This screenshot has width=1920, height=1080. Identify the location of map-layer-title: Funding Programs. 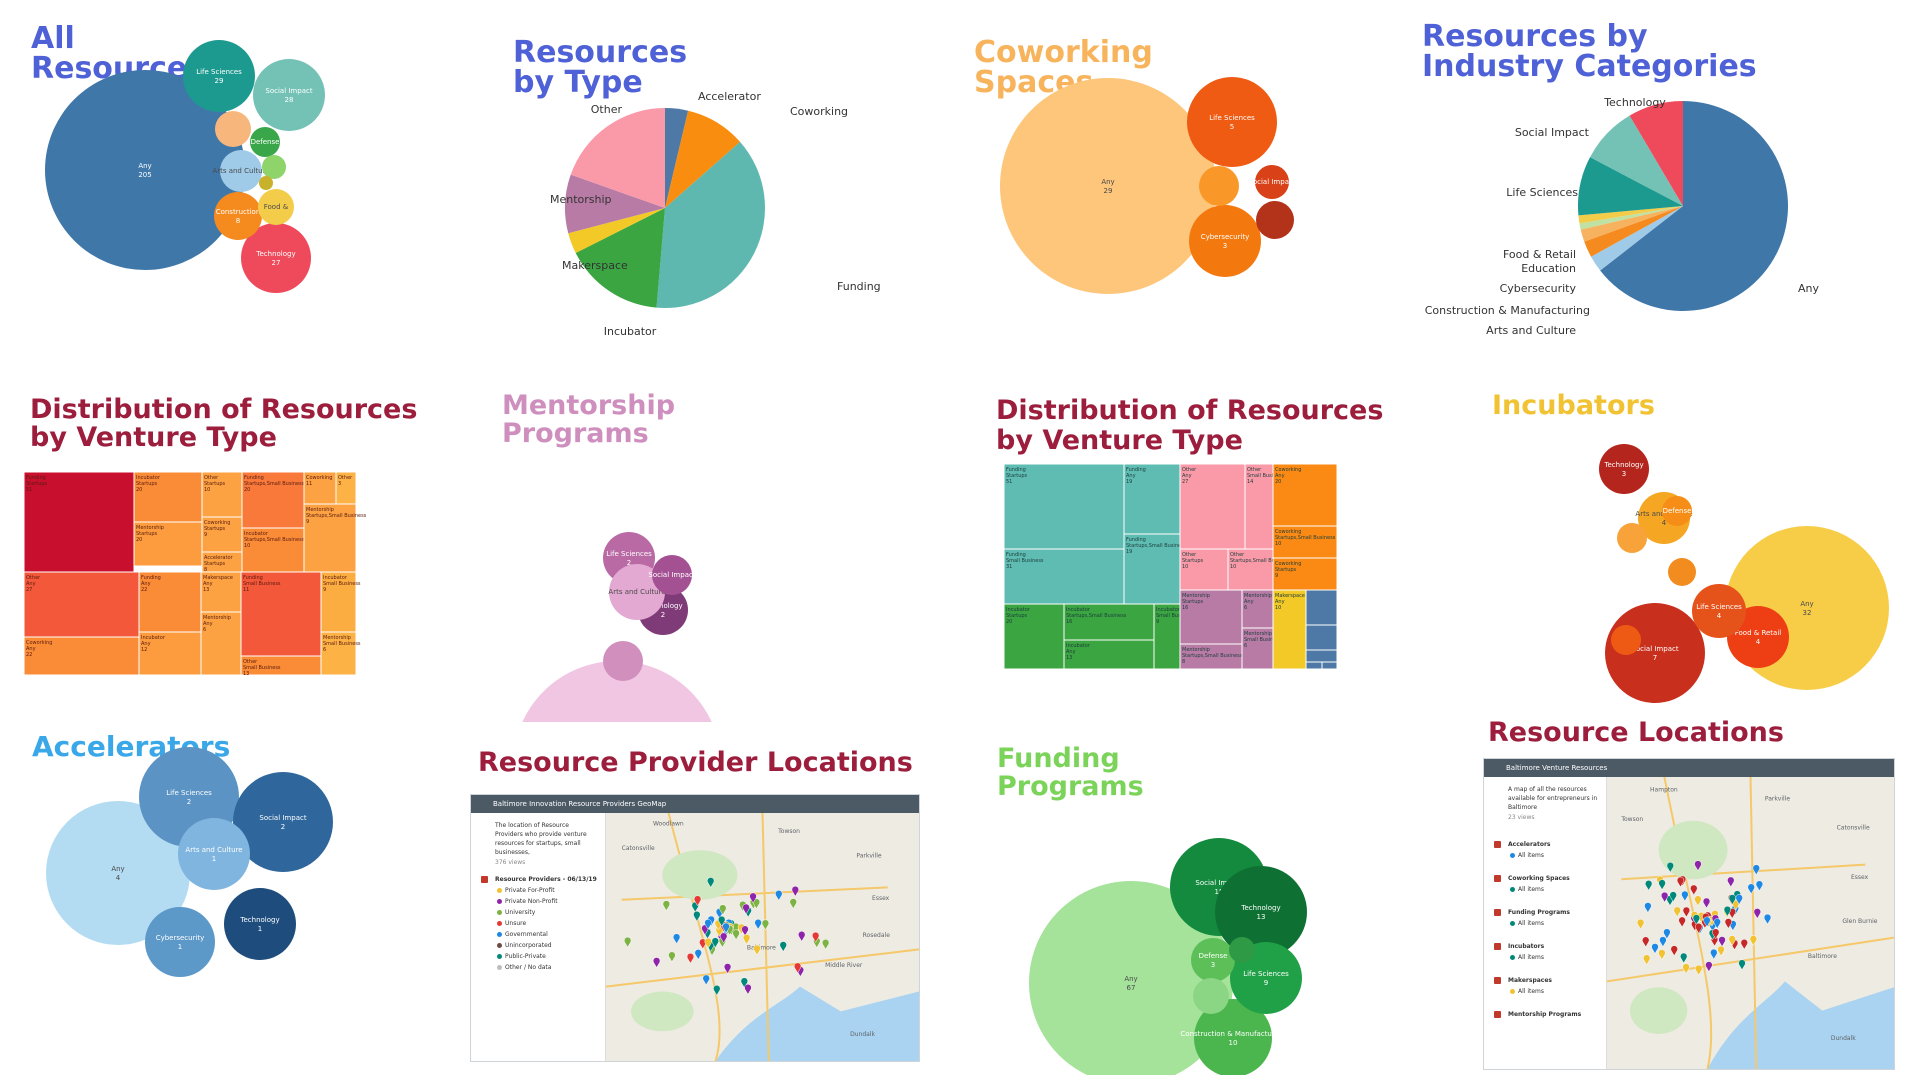
(1545, 911).